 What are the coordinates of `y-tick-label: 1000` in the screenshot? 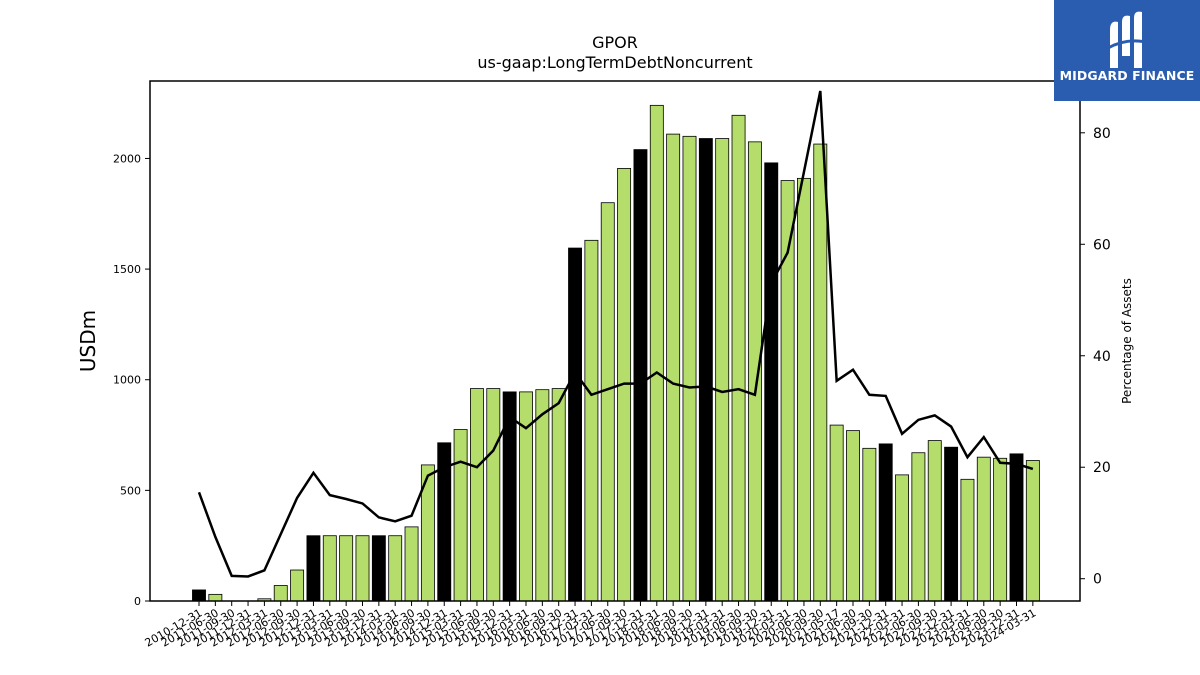 It's located at (127, 380).